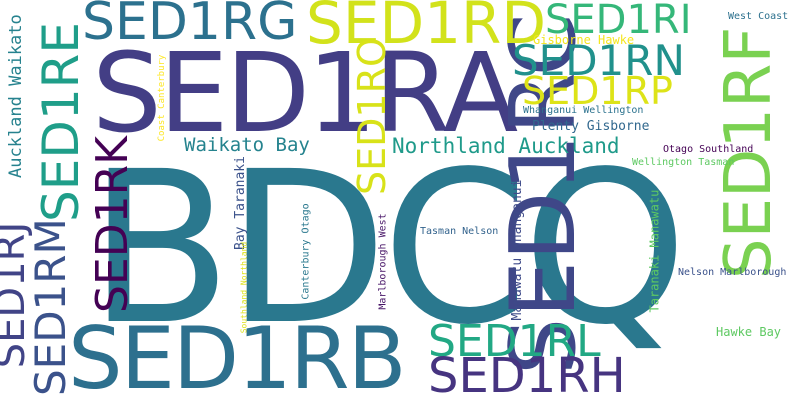  I want to click on word-sed1rf: SED1RF, so click(749, 152).